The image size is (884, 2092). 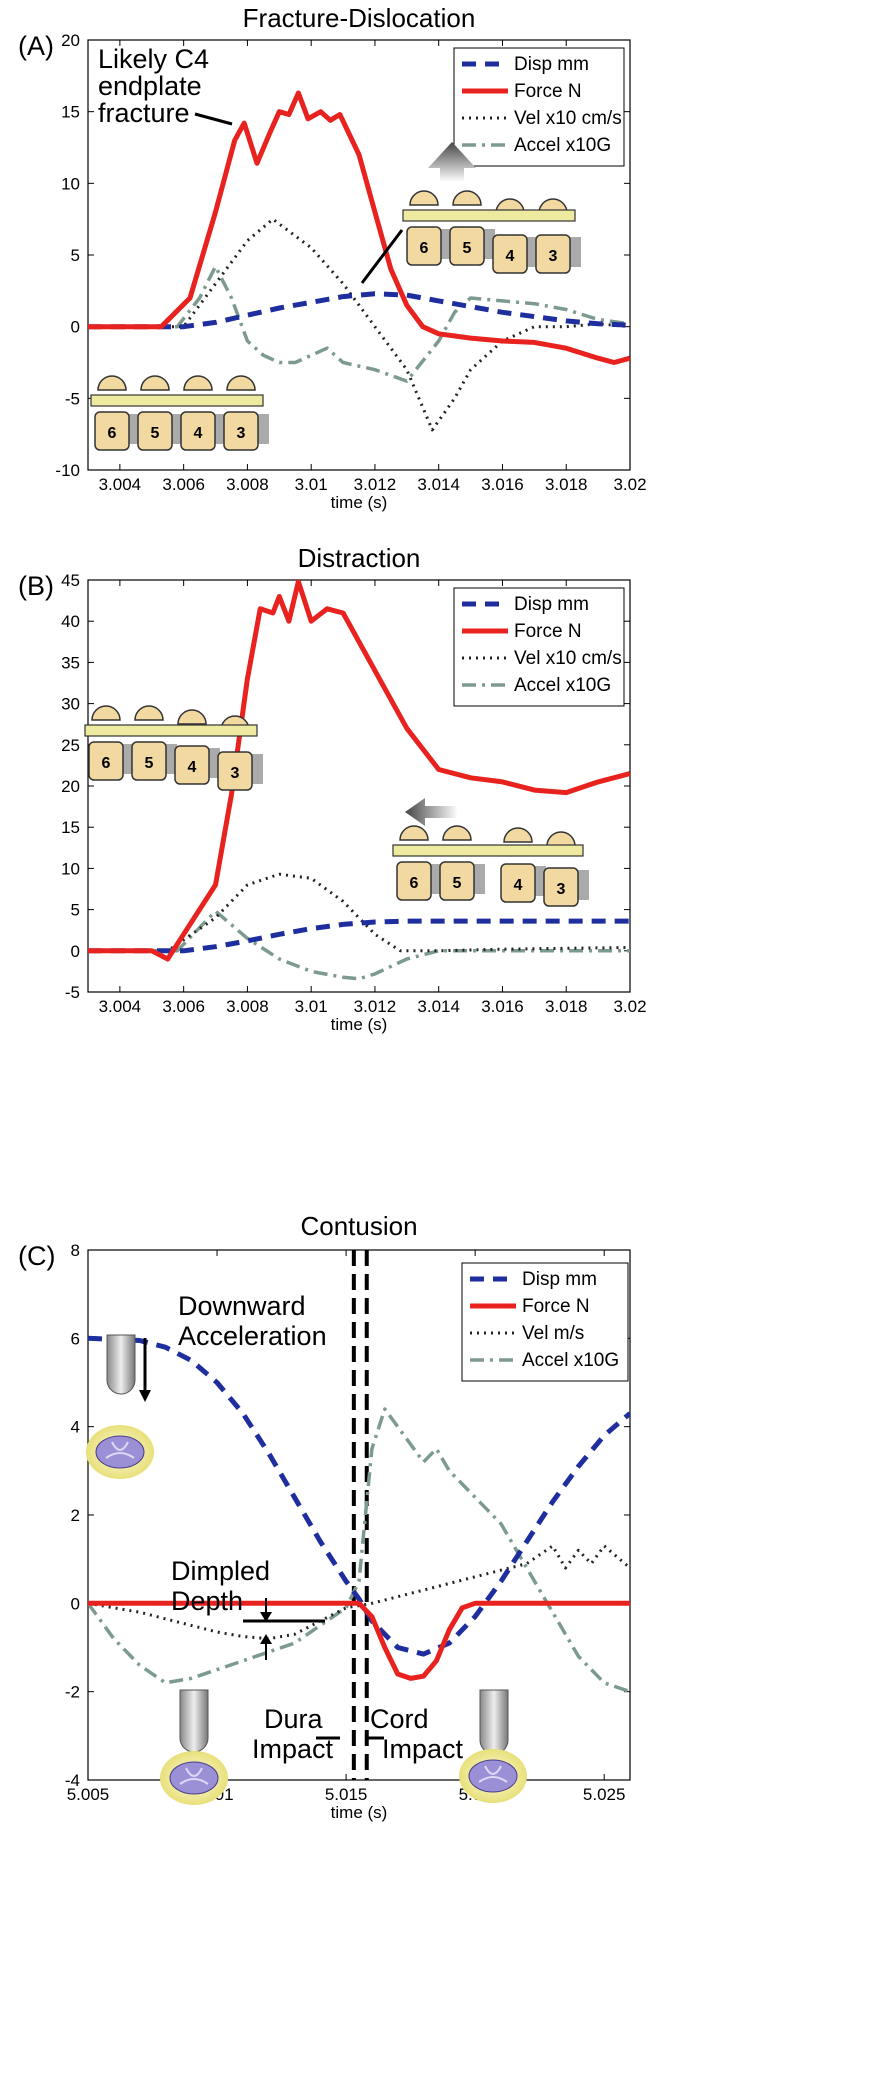 What do you see at coordinates (70, 868) in the screenshot?
I see `y-tick-label: 10` at bounding box center [70, 868].